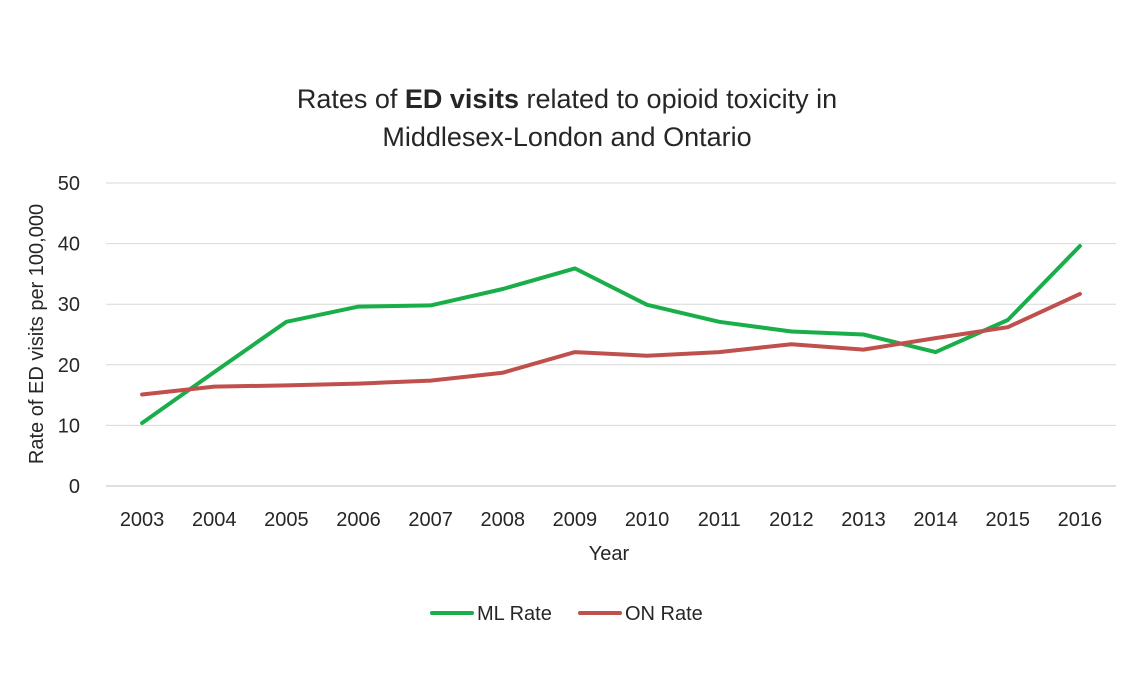  I want to click on series-line-on-rate, so click(611, 344).